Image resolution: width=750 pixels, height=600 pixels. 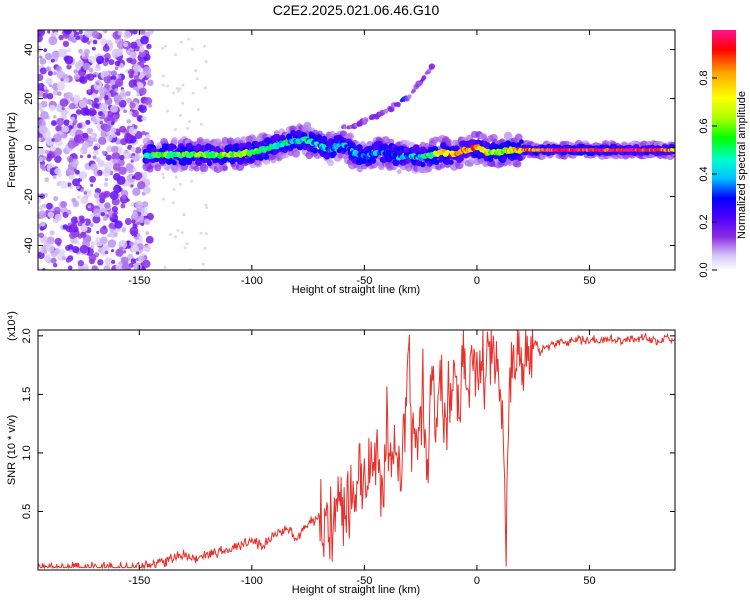 I want to click on y-tick-label: 1.5, so click(x=27, y=394).